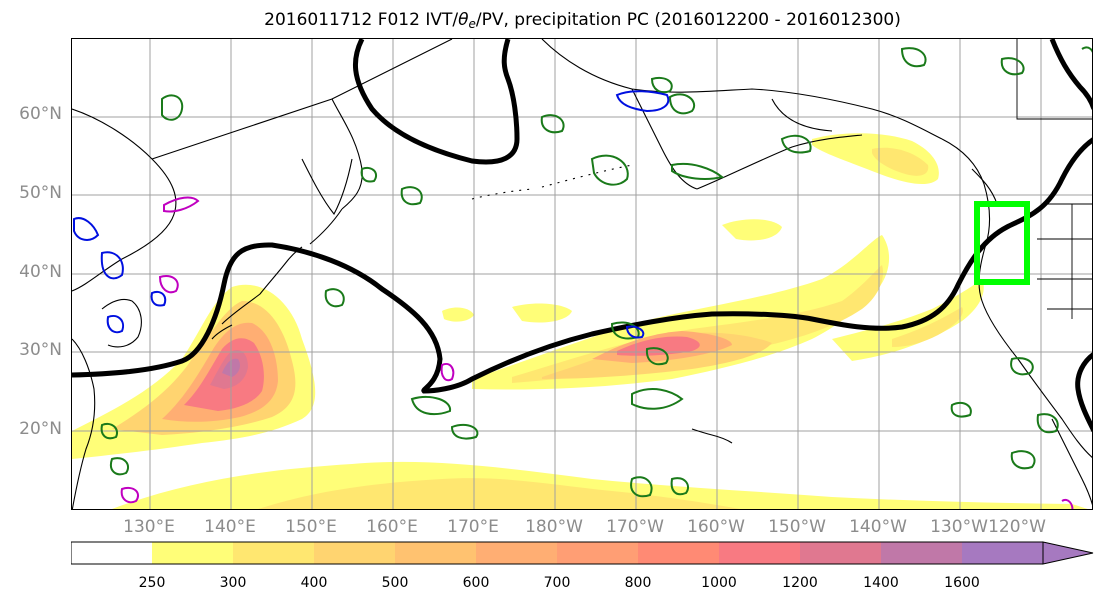  Describe the element at coordinates (728, 312) in the screenshot. I see `ivt-shading-central-ar` at that location.